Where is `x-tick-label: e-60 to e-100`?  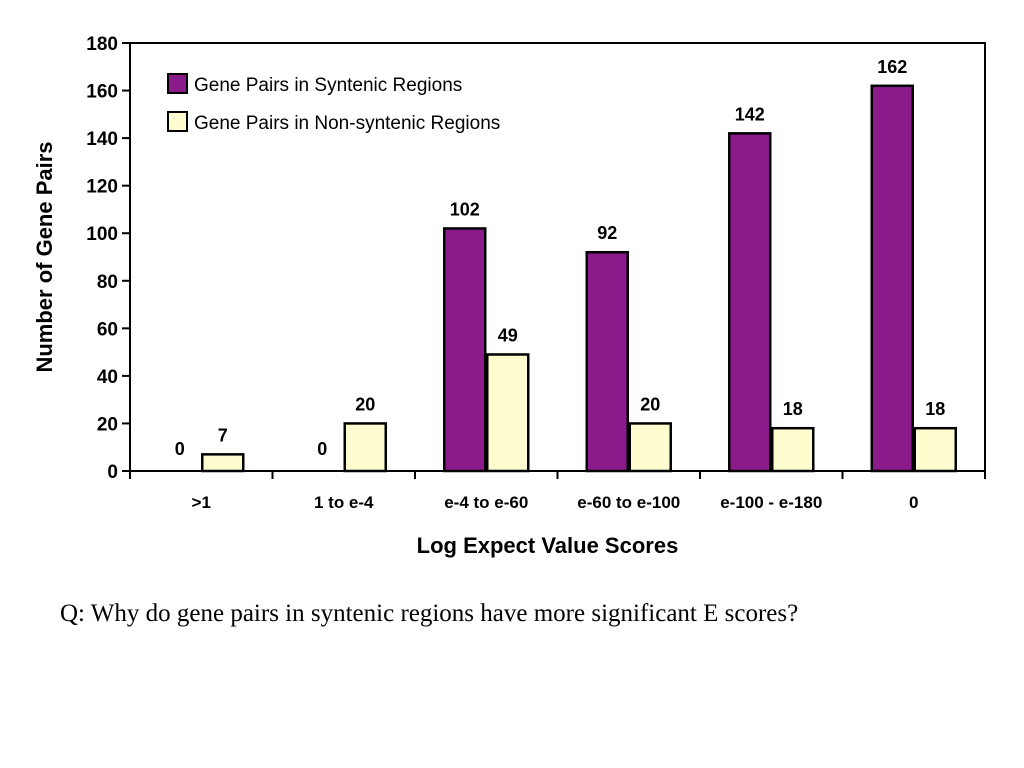
x-tick-label: e-60 to e-100 is located at coordinates (628, 502).